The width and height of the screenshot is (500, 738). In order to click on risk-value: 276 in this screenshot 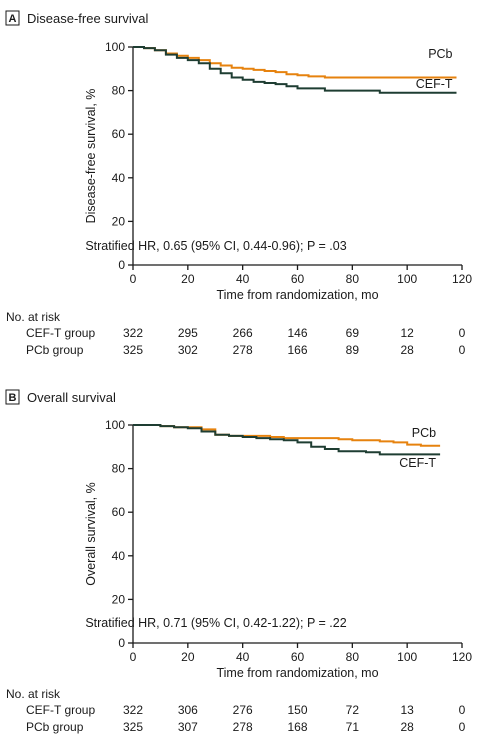, I will do `click(243, 710)`.